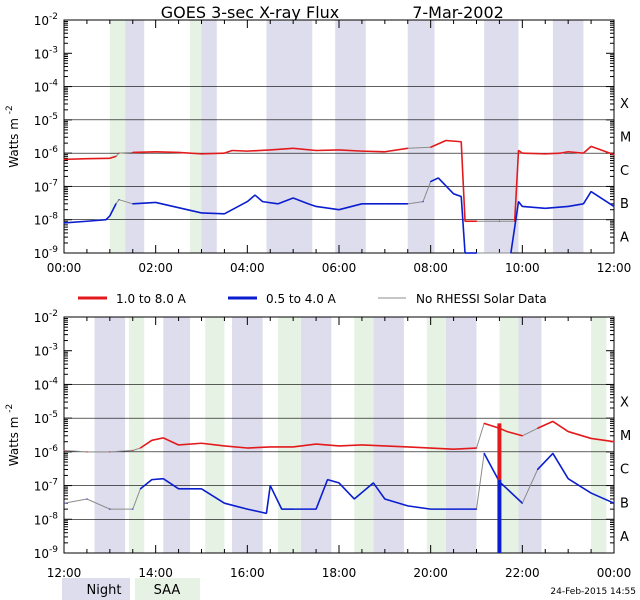 The width and height of the screenshot is (640, 600). Describe the element at coordinates (104, 590) in the screenshot. I see `night-legend-label: Night` at that location.